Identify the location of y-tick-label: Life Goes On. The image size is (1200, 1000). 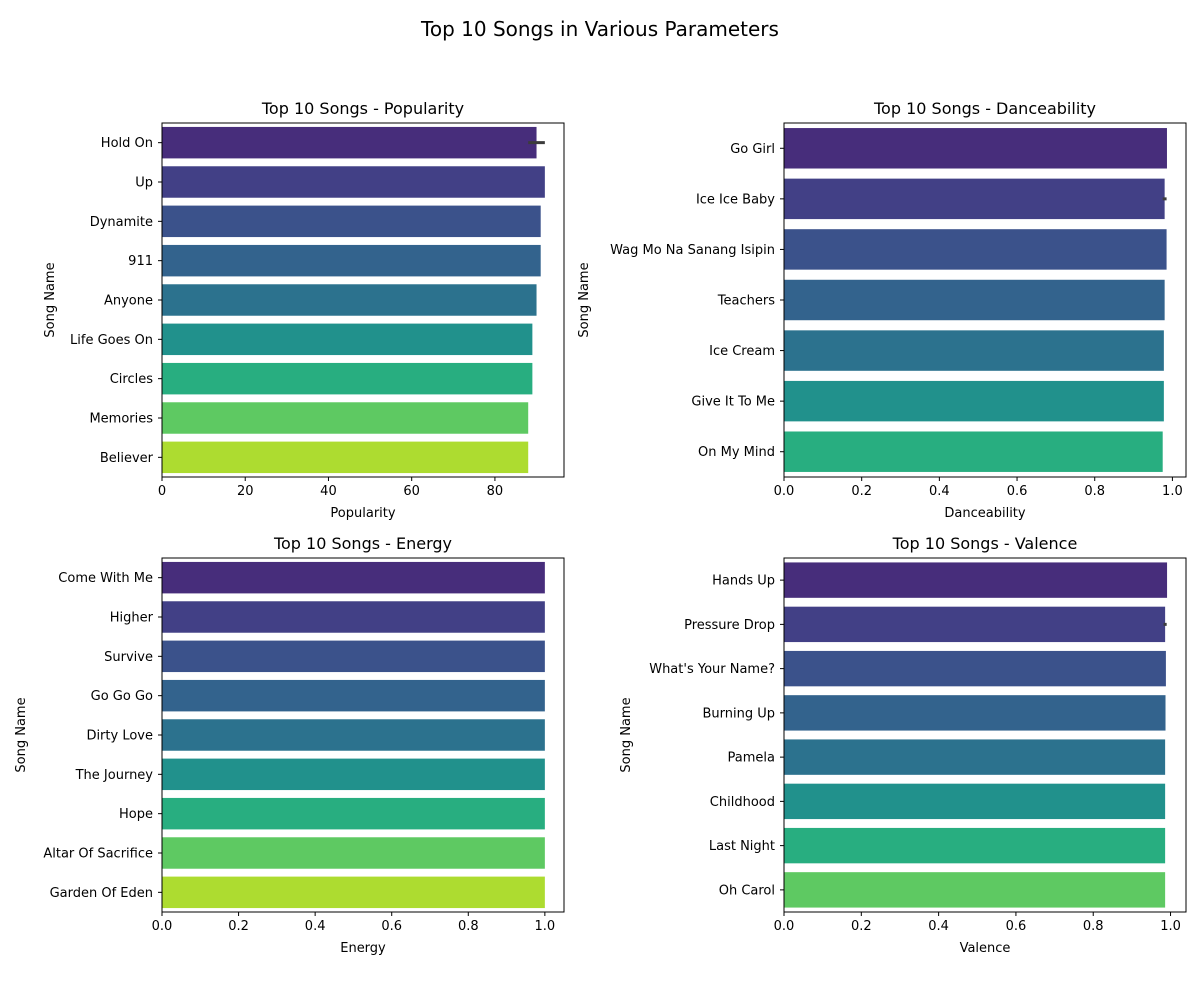
(111, 340).